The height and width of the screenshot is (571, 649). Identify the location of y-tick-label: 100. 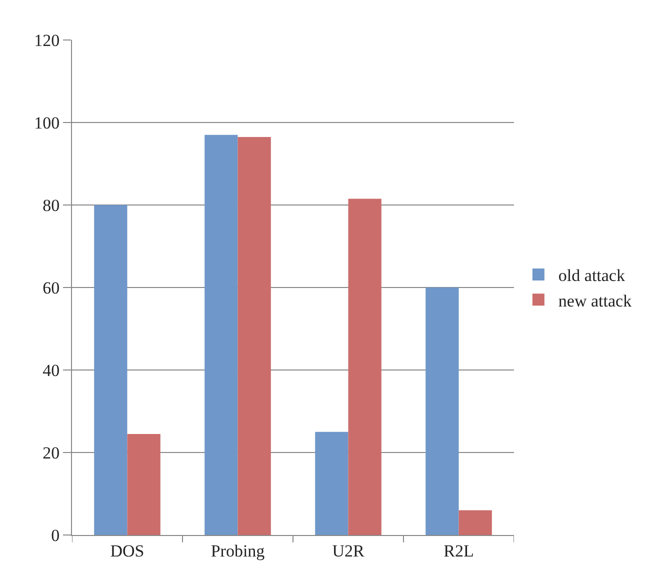
(47, 122).